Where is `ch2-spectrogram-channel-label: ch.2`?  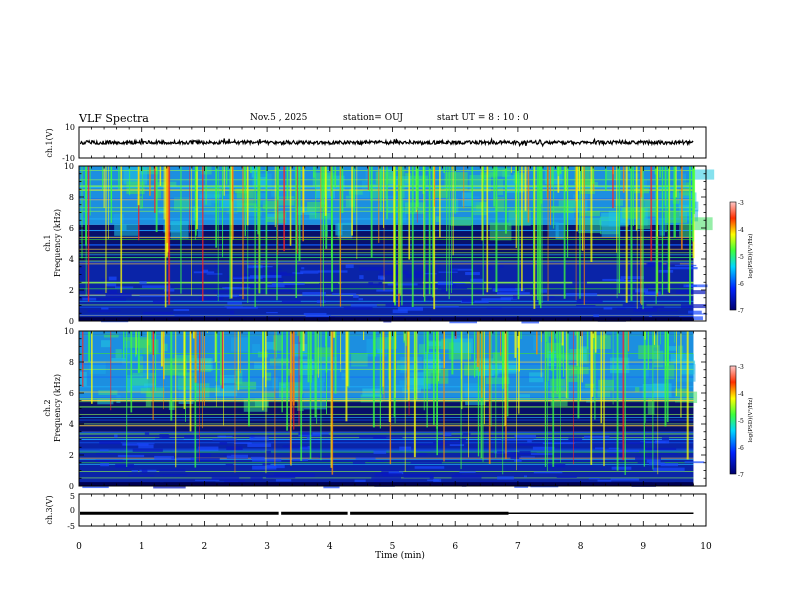 ch2-spectrogram-channel-label: ch.2 is located at coordinates (47, 407).